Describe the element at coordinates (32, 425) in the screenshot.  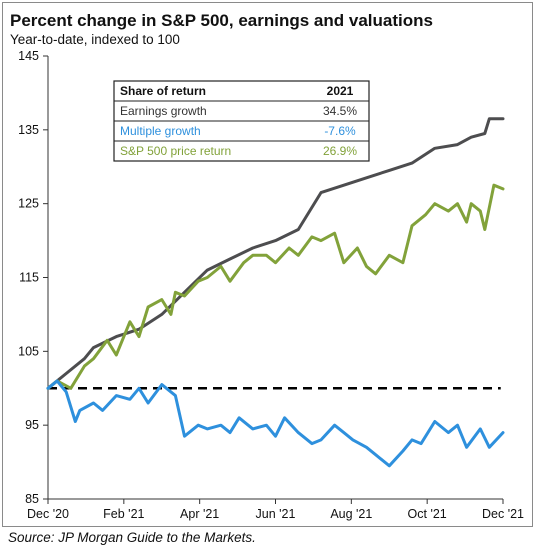
I see `y-tick-label: 95` at that location.